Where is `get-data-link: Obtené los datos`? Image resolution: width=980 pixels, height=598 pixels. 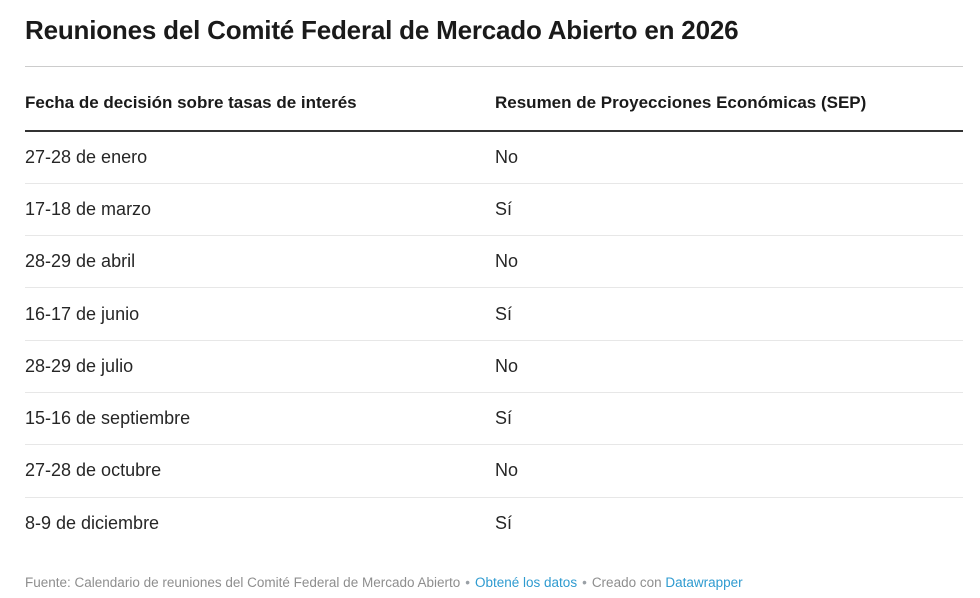
get-data-link: Obtené los datos is located at coordinates (526, 582).